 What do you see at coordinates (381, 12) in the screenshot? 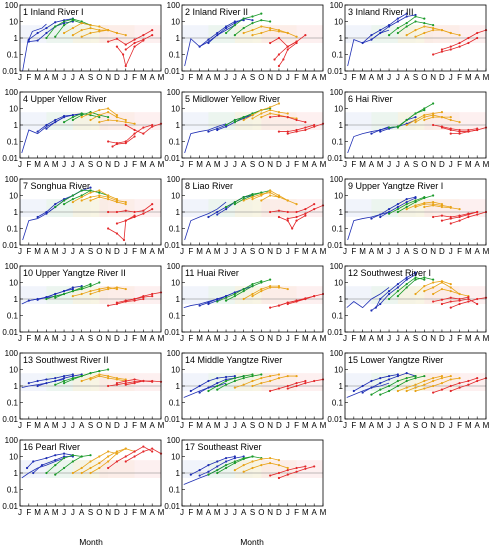
I see `panel-title: 3 Inland River III` at bounding box center [381, 12].